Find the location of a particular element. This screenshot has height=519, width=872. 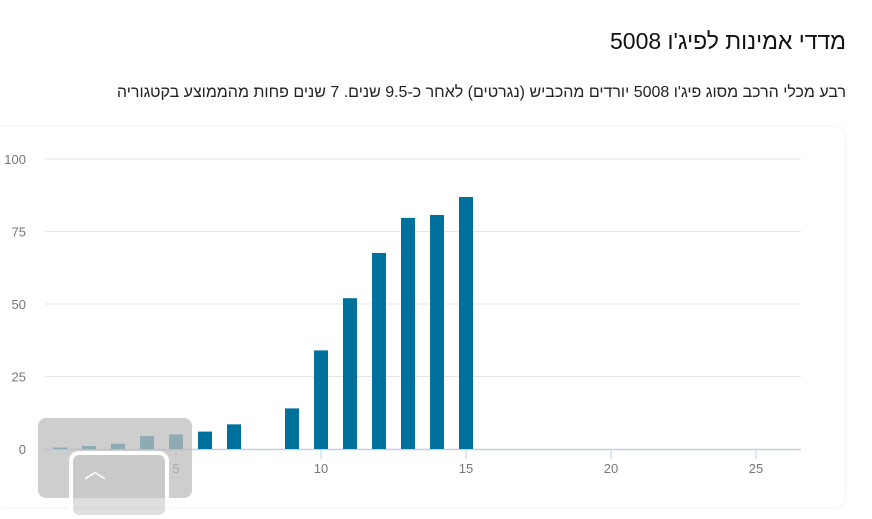

y-tick-label: 50 is located at coordinates (19, 304).